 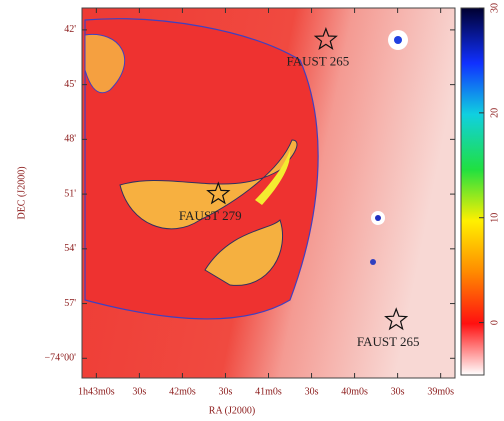 I want to click on x-tick-label: 1h43m0s, so click(x=96, y=391).